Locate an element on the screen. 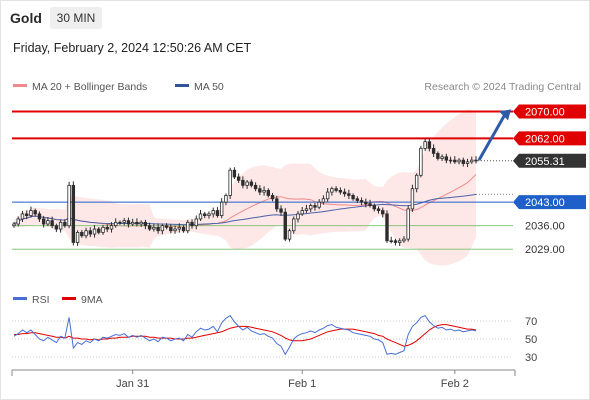 The height and width of the screenshot is (400, 590). legend-credit: Research © 2024 Trading Central is located at coordinates (502, 87).